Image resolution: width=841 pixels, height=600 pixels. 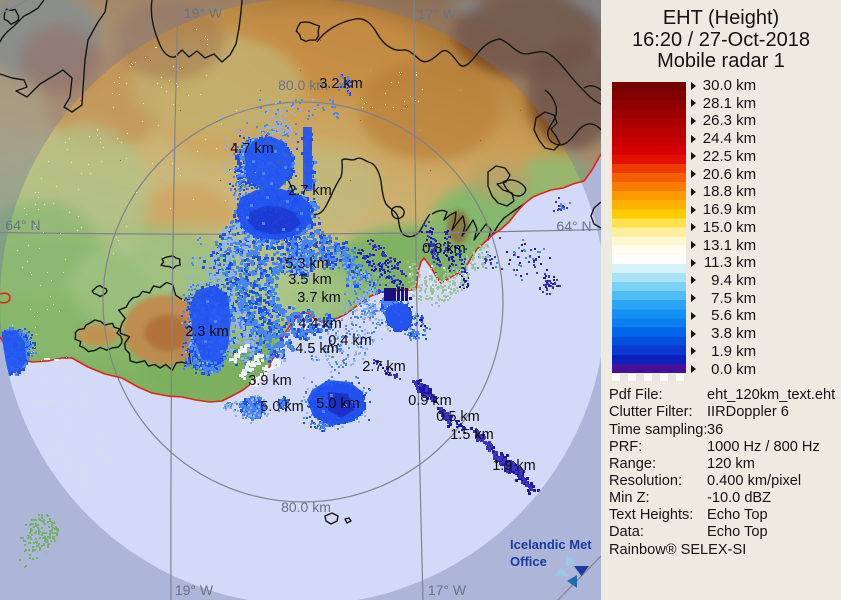 I want to click on svg-text: 5.3 km, so click(x=307, y=264).